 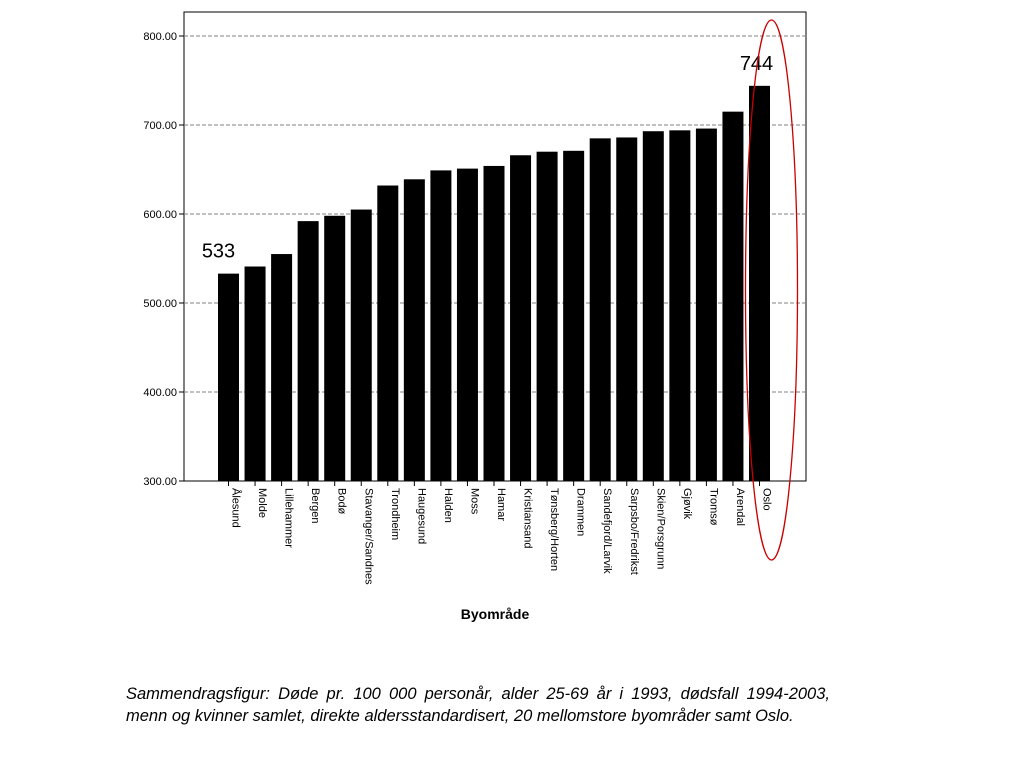 I want to click on x-tick-label: Tønsberg/Horten, so click(x=554, y=529).